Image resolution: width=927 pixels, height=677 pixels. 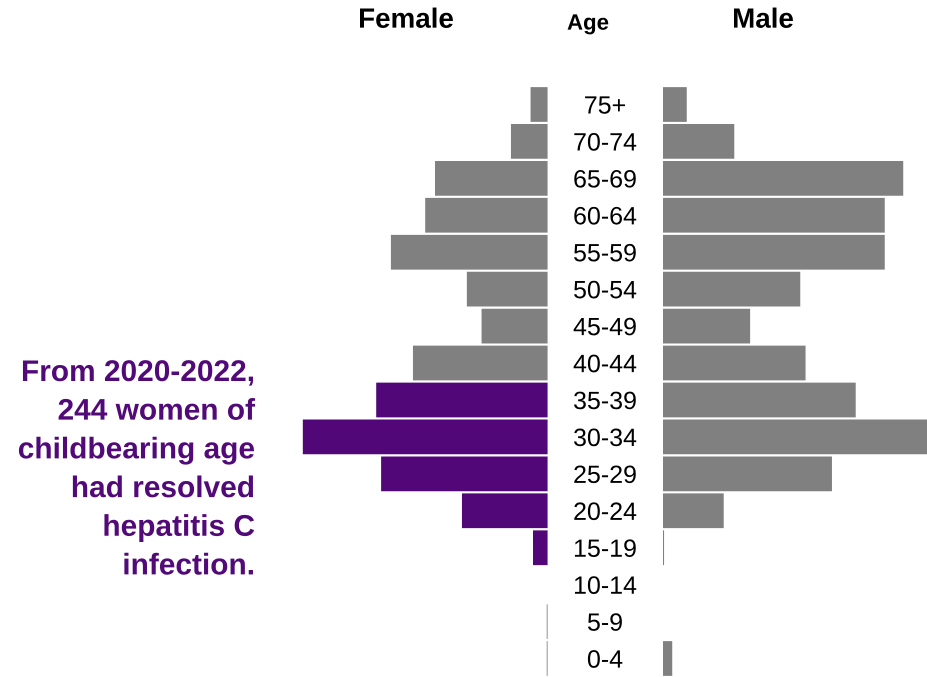 What do you see at coordinates (605, 622) in the screenshot?
I see `y-tick-label: 5-9` at bounding box center [605, 622].